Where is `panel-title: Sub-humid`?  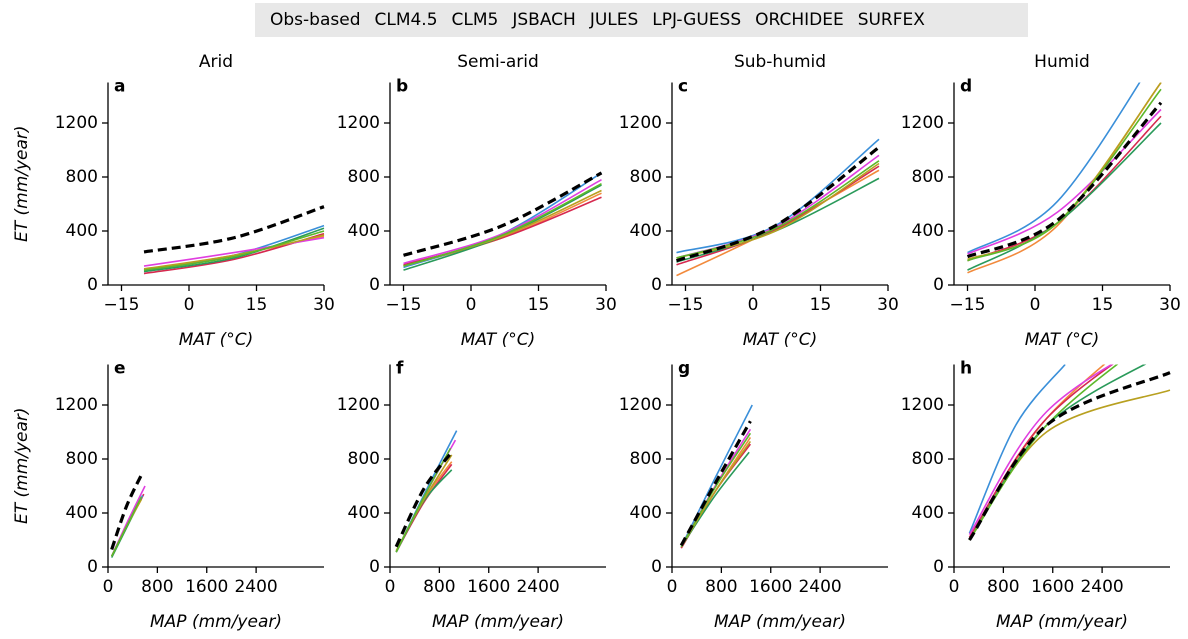
panel-title: Sub-humid is located at coordinates (780, 62).